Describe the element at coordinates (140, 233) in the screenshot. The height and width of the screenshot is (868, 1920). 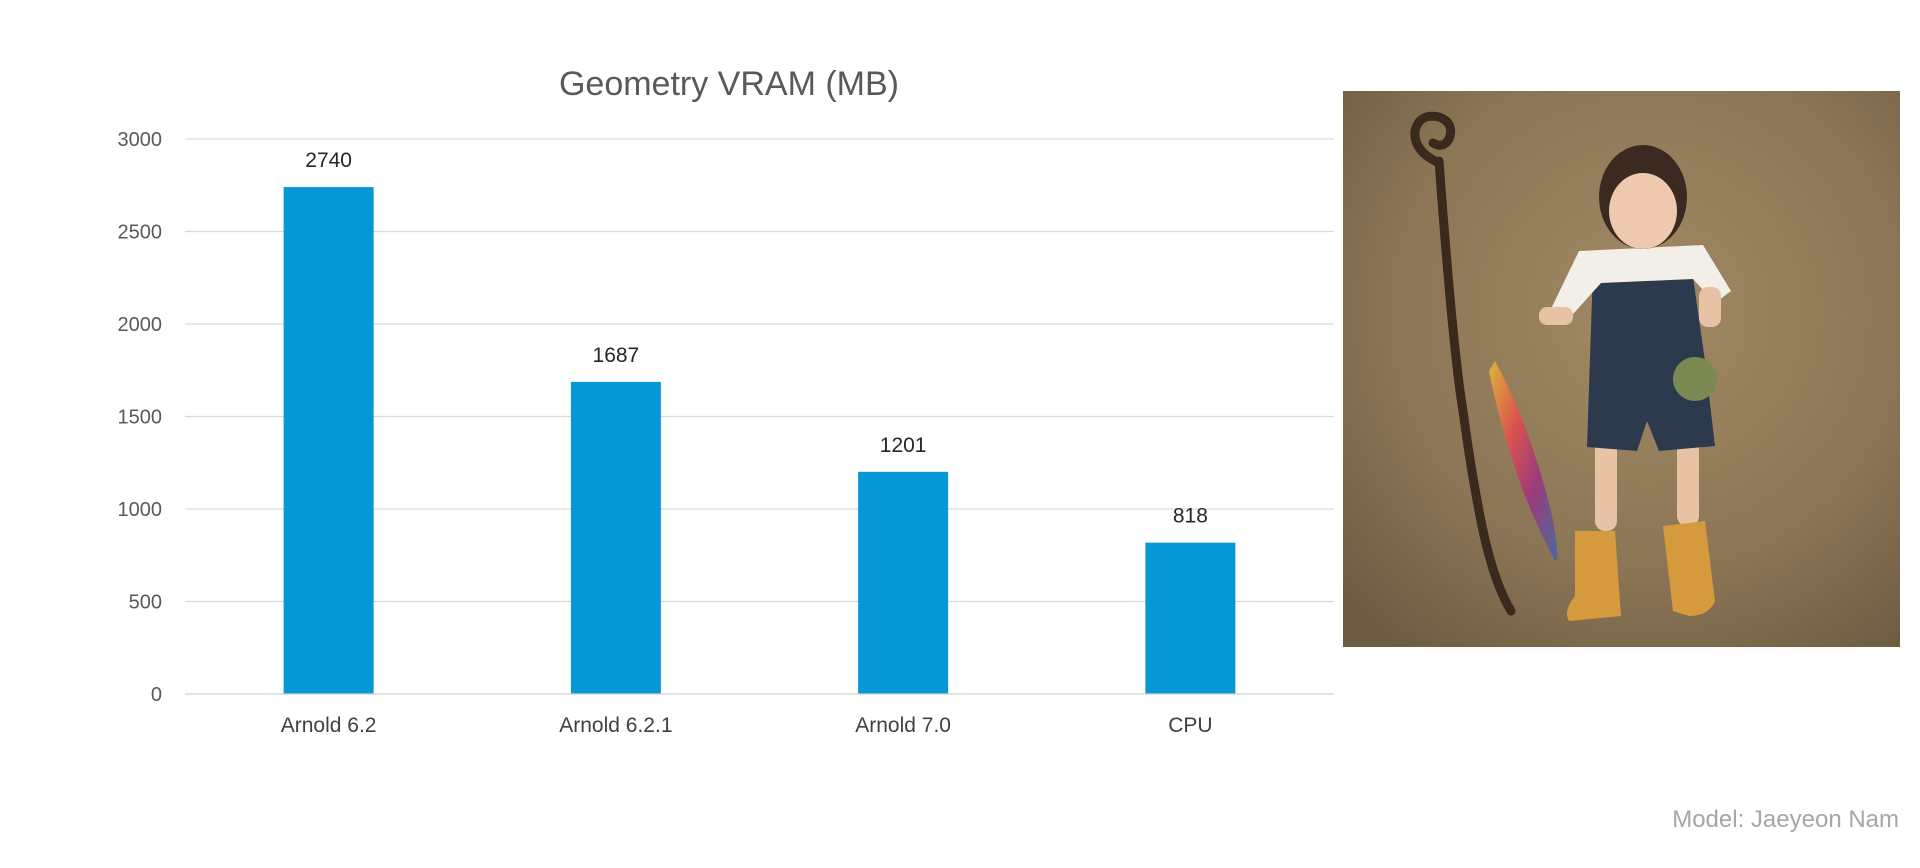
I see `y-tick-label: 2500` at that location.